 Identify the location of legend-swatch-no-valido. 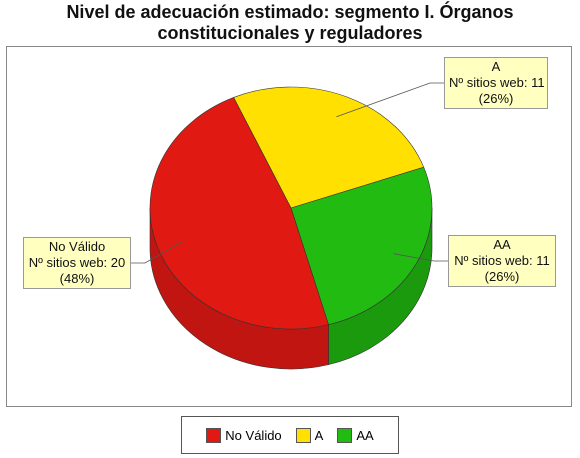
(214, 435).